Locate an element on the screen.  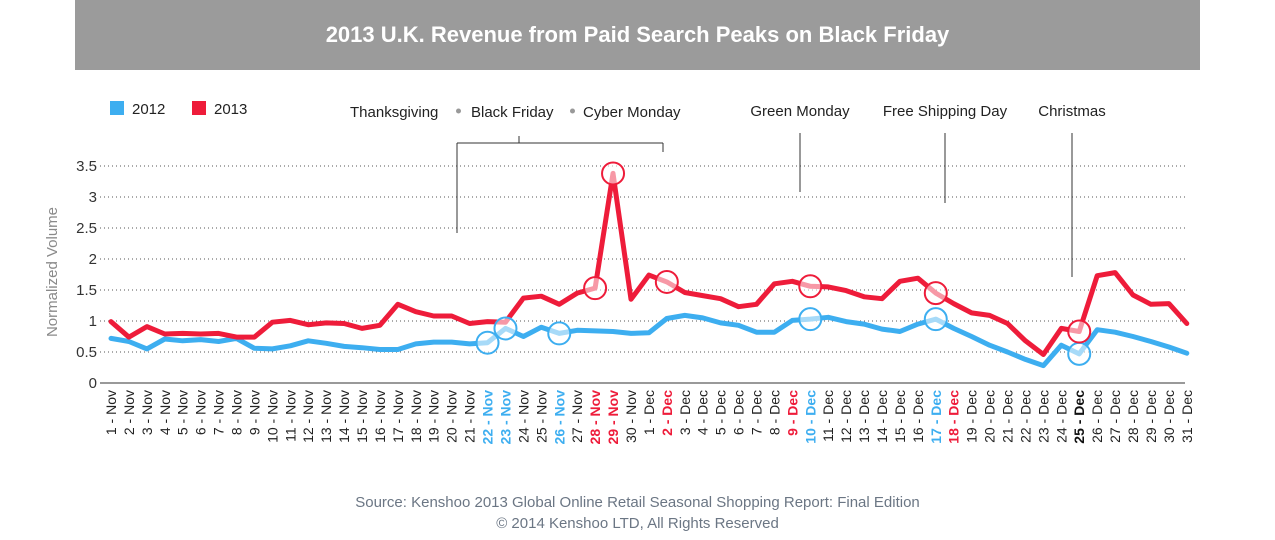
x-tick-label: 14 - Dec is located at coordinates (882, 416).